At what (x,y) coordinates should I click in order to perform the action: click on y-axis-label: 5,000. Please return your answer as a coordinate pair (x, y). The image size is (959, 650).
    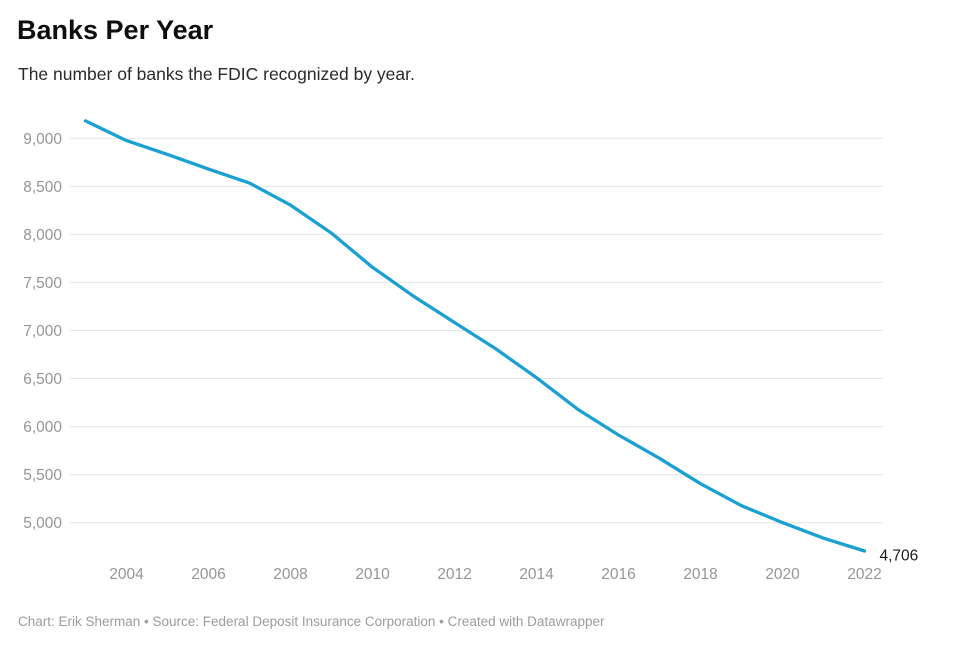
    Looking at the image, I should click on (42, 523).